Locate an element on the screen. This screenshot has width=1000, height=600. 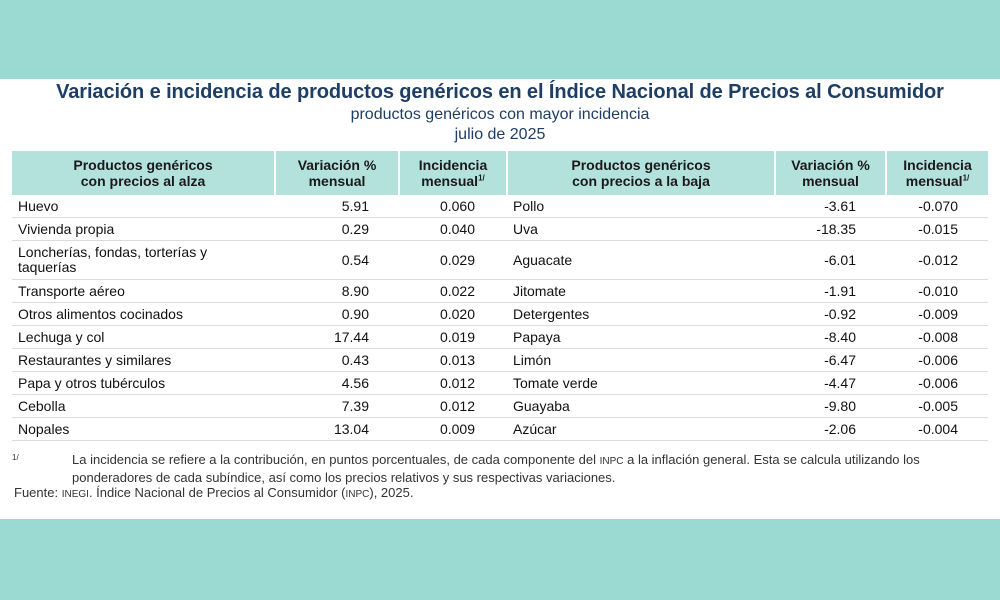
period-label: julio de 2025 is located at coordinates (500, 134).